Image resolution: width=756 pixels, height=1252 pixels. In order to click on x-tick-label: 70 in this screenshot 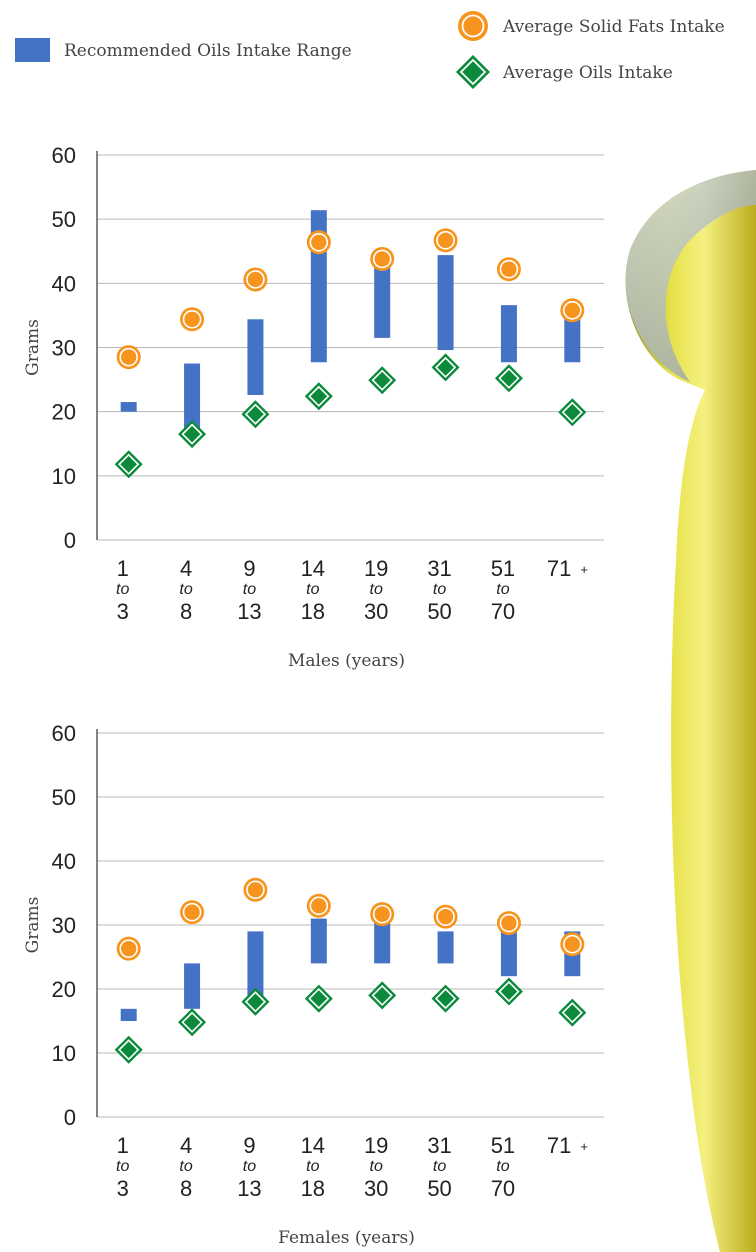, I will do `click(503, 611)`.